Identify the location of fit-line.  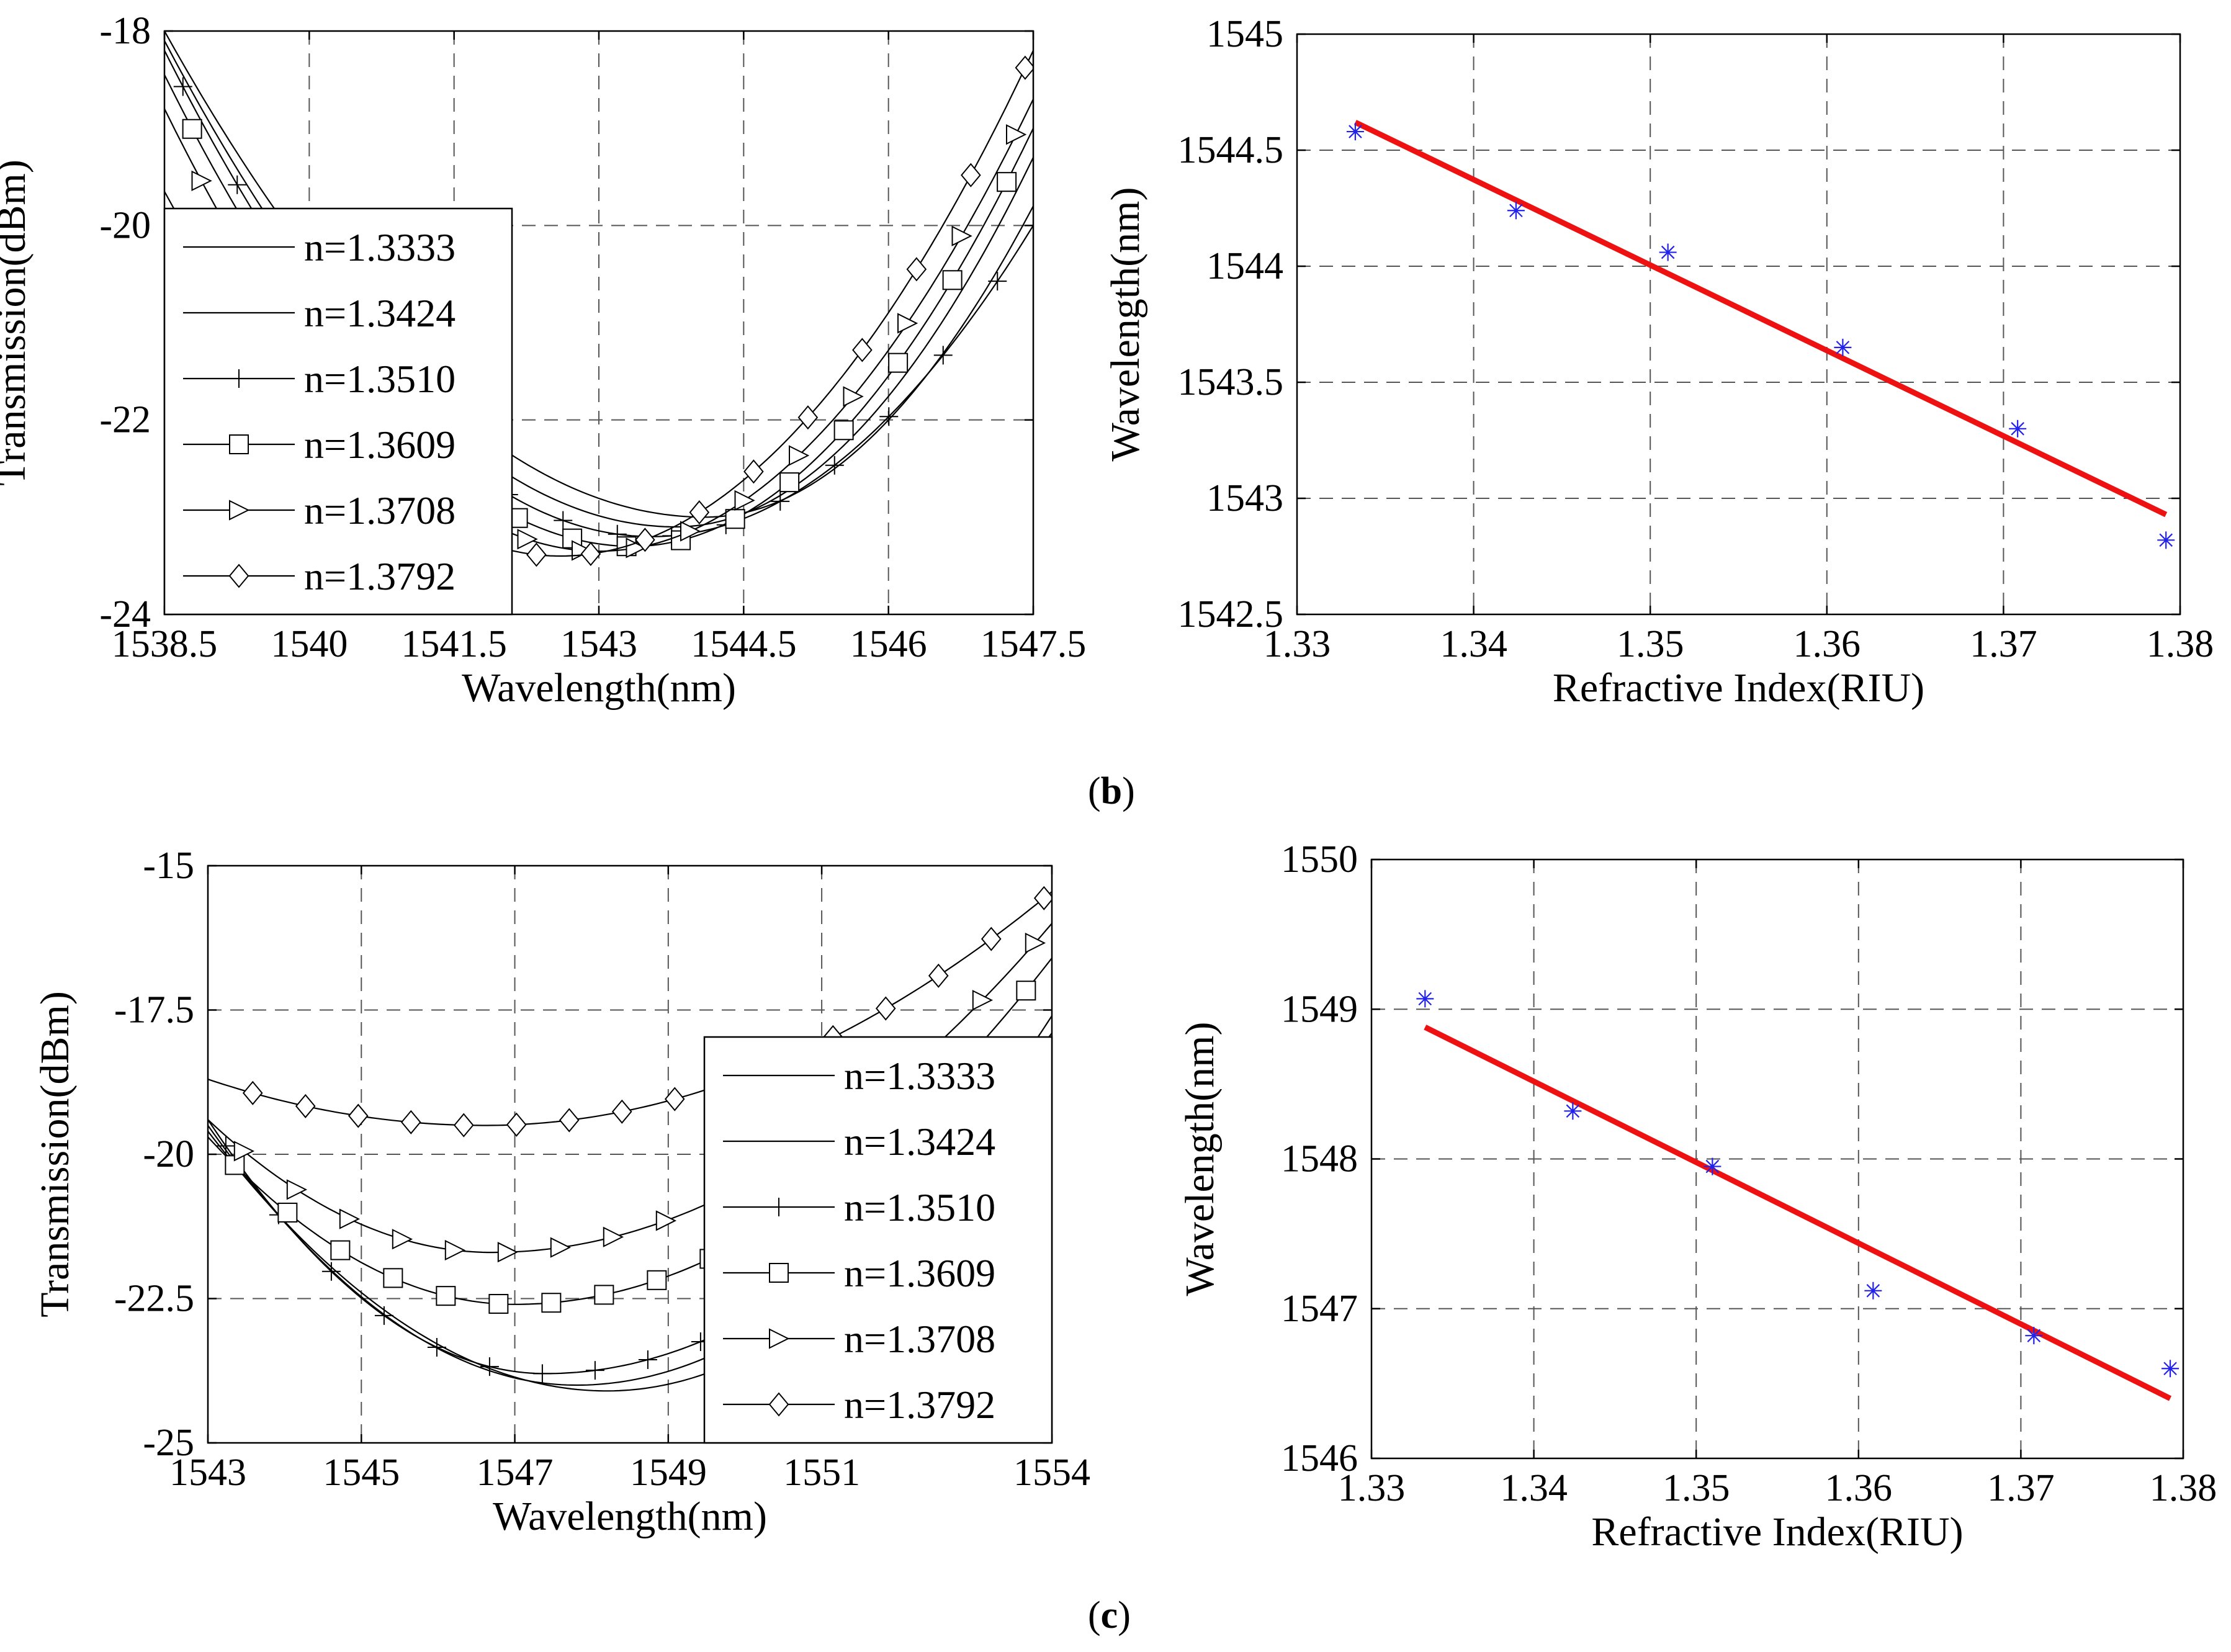
(1760, 319).